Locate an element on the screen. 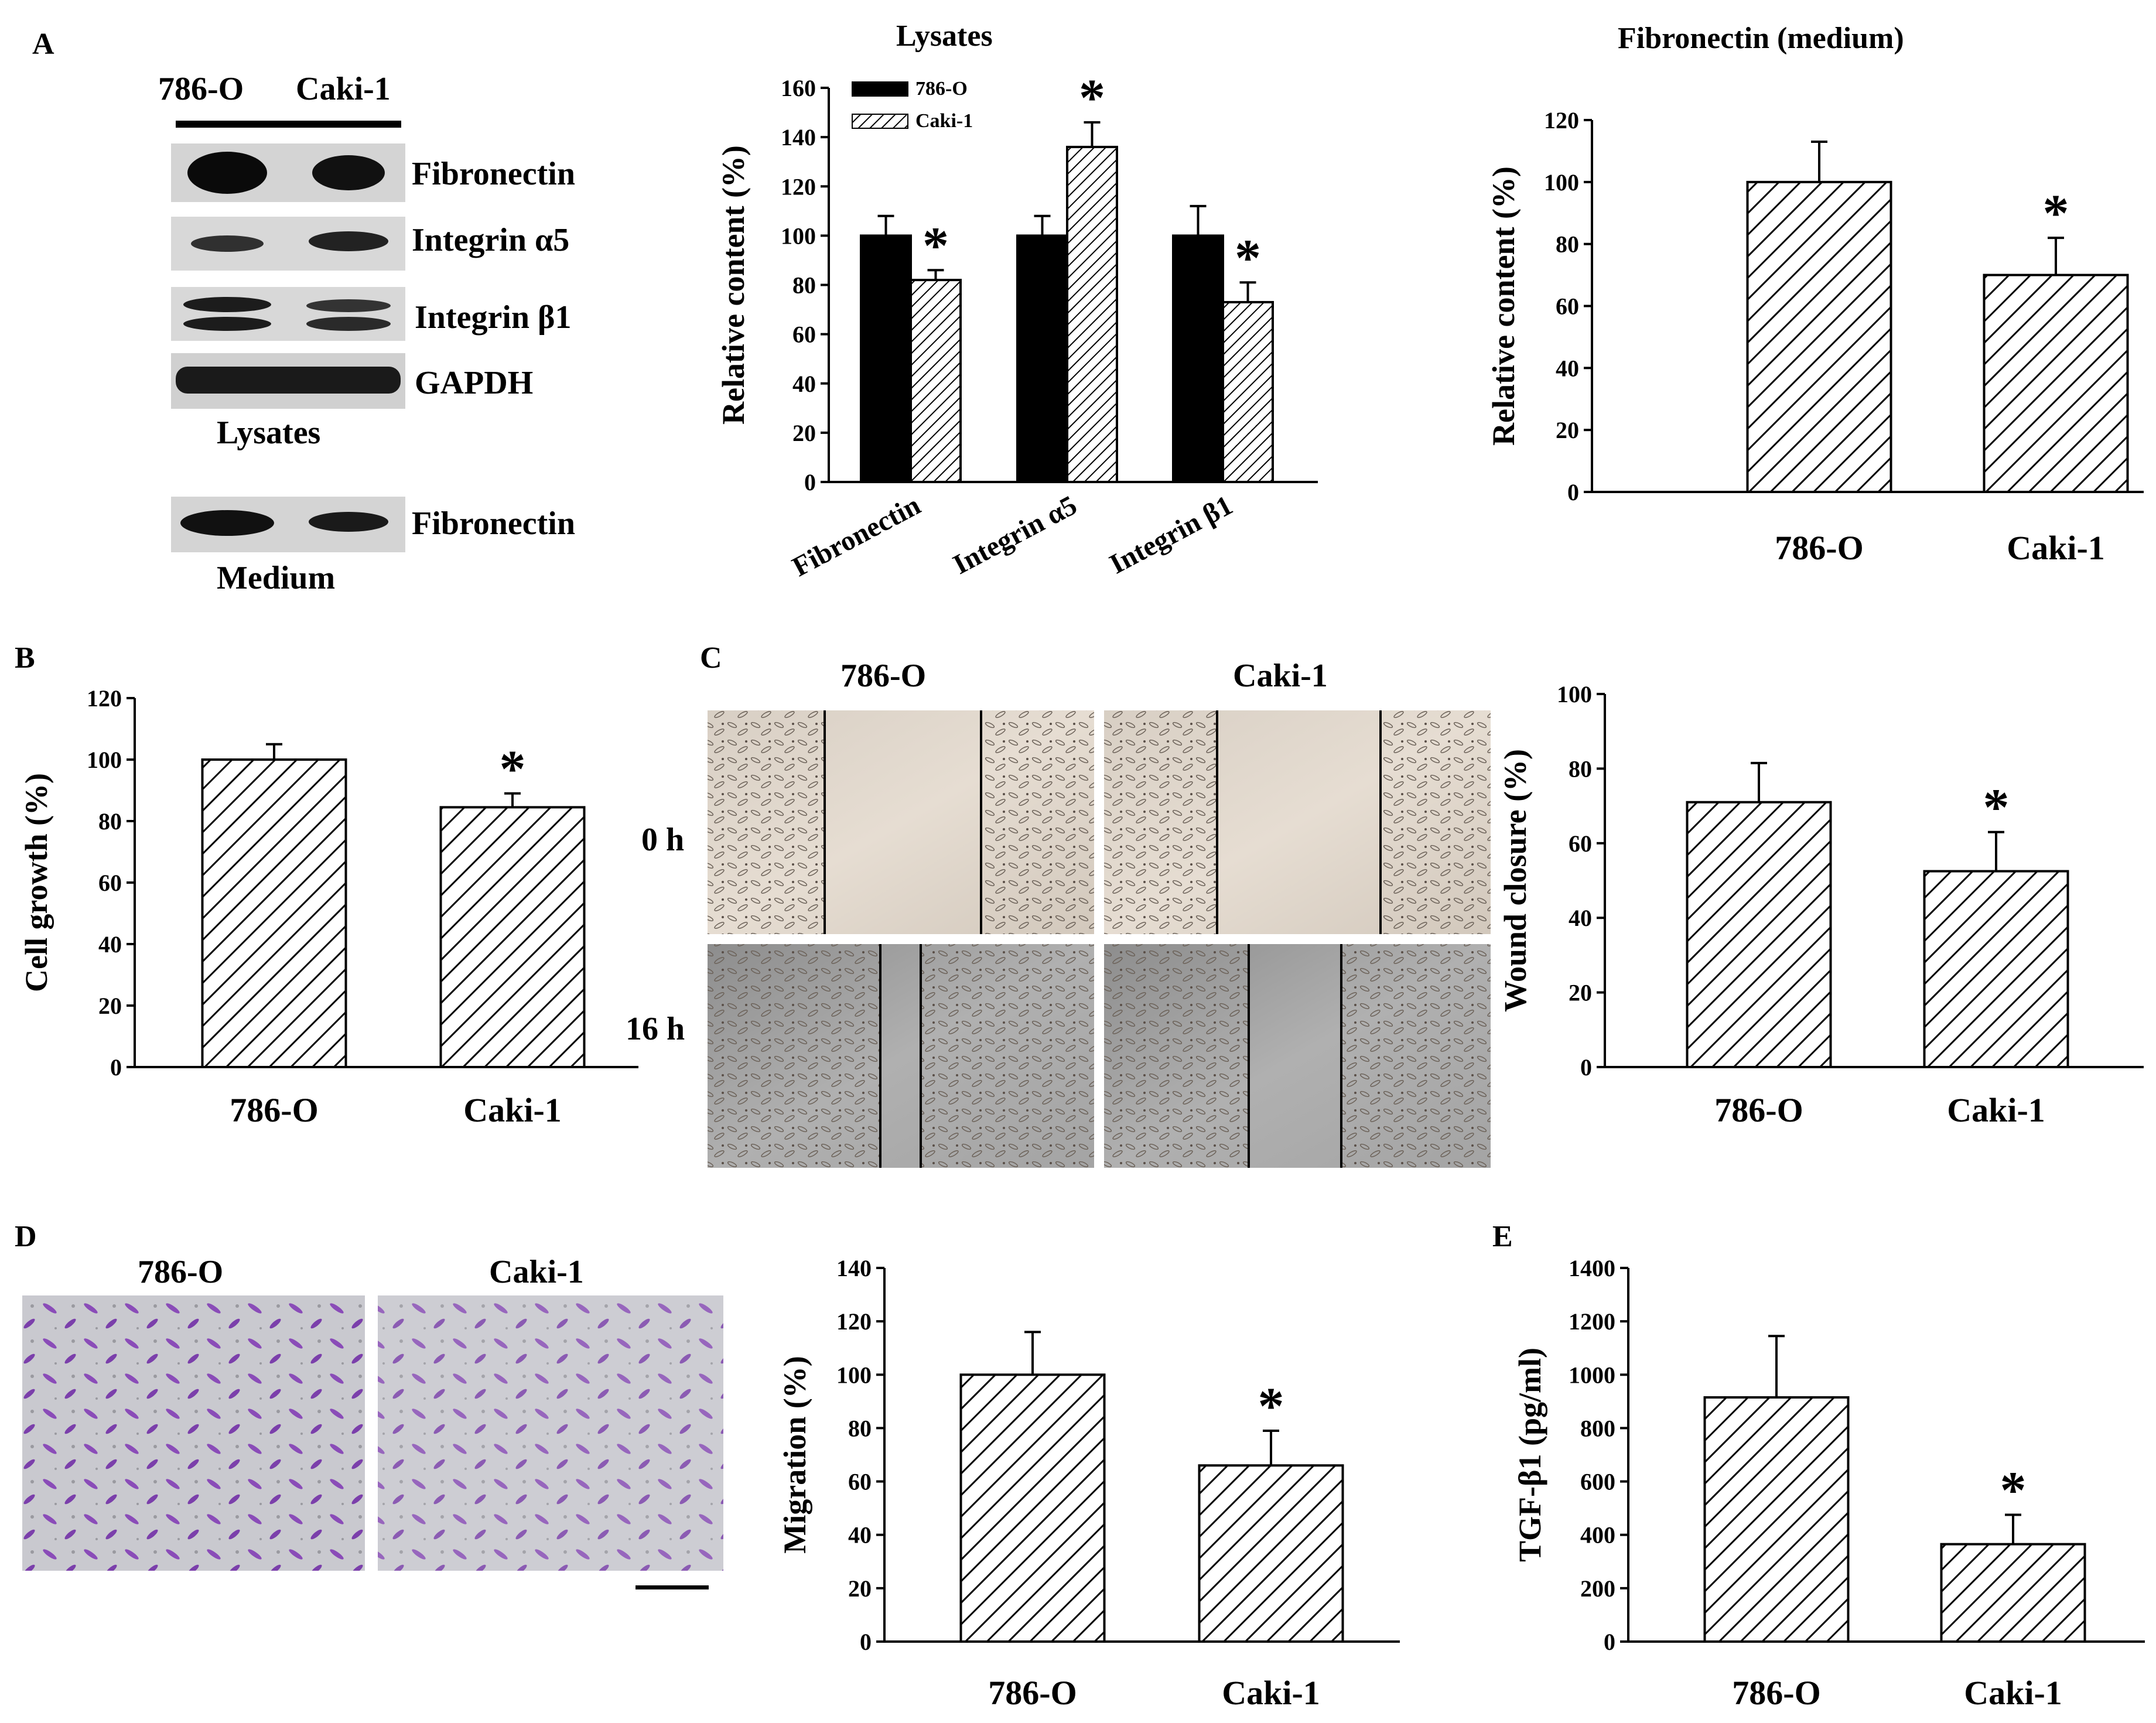  scale-bar is located at coordinates (672, 1587).